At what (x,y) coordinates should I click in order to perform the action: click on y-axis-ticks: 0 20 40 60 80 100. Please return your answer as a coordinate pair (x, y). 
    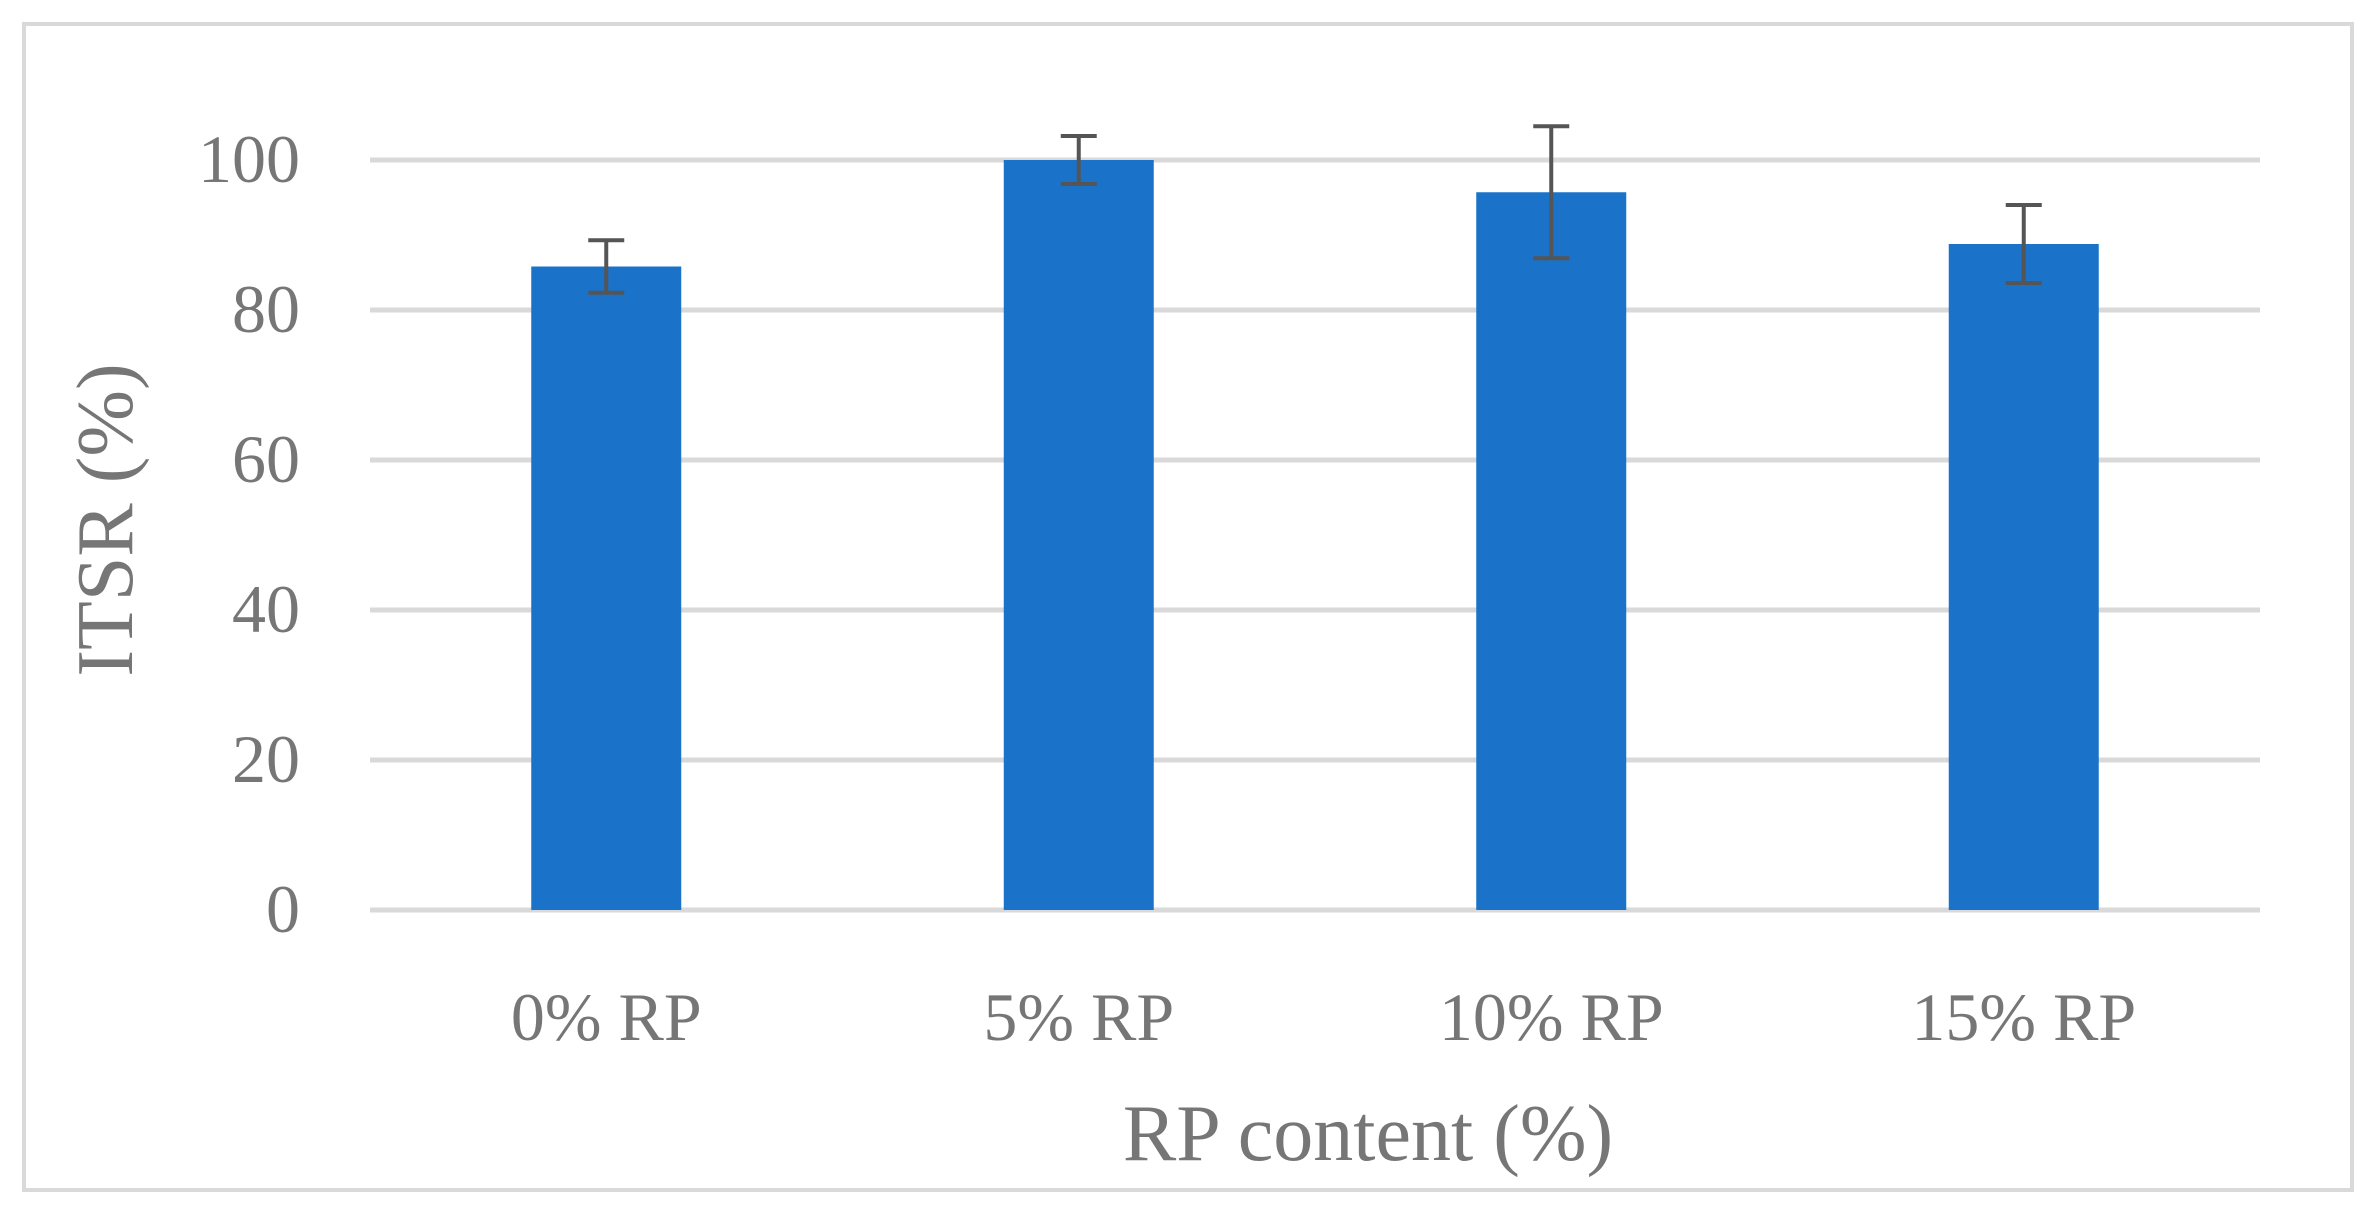
    Looking at the image, I should click on (249, 534).